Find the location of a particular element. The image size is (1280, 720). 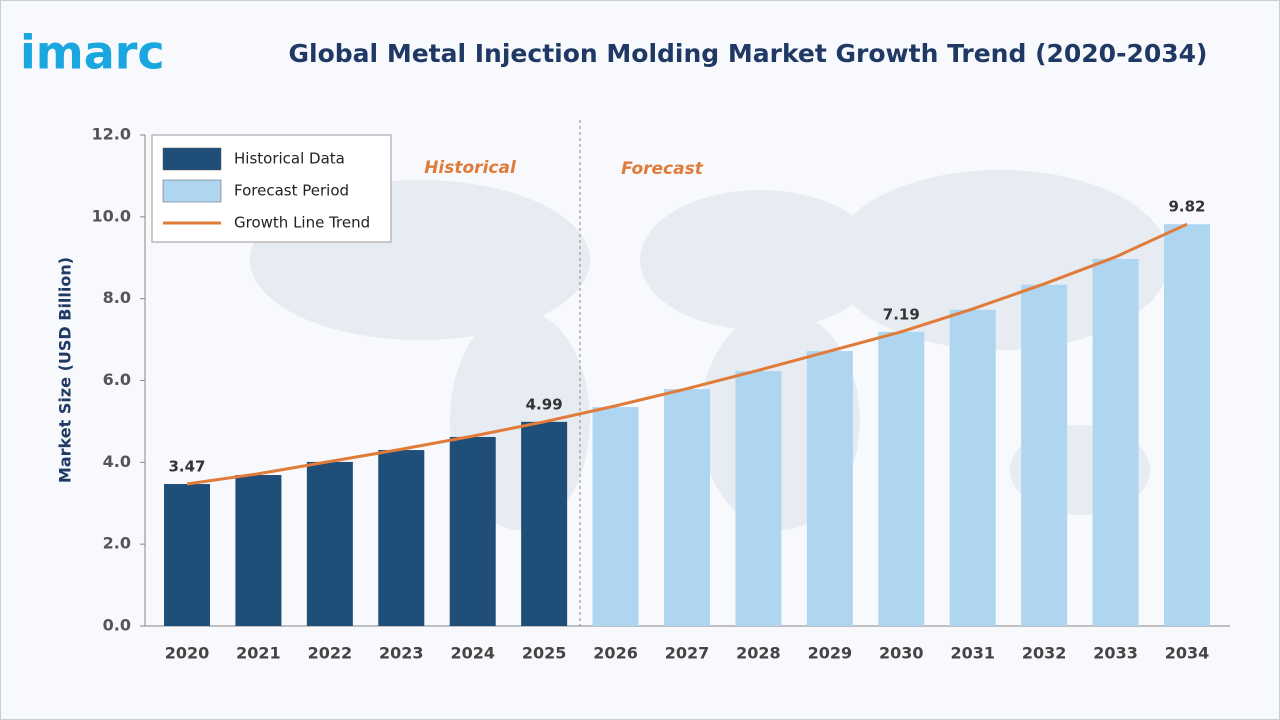

legend-label: Forecast Period is located at coordinates (291, 191).